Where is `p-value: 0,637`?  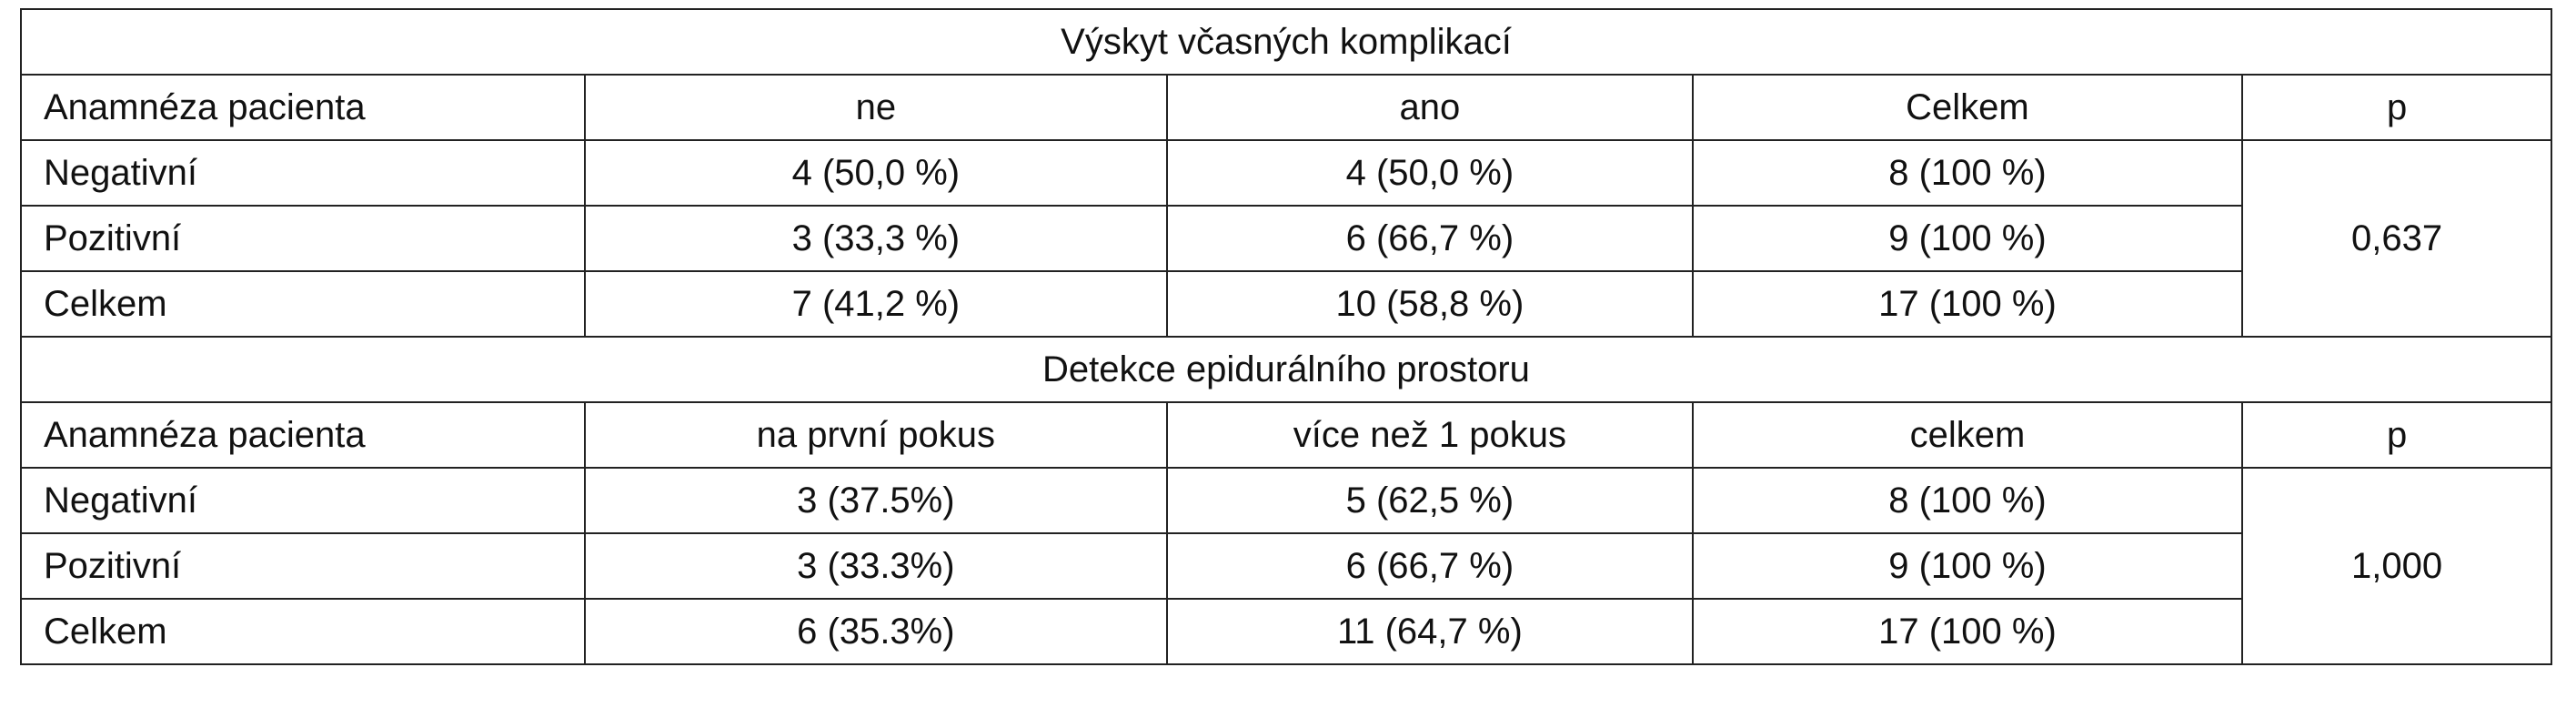 p-value: 0,637 is located at coordinates (2396, 239).